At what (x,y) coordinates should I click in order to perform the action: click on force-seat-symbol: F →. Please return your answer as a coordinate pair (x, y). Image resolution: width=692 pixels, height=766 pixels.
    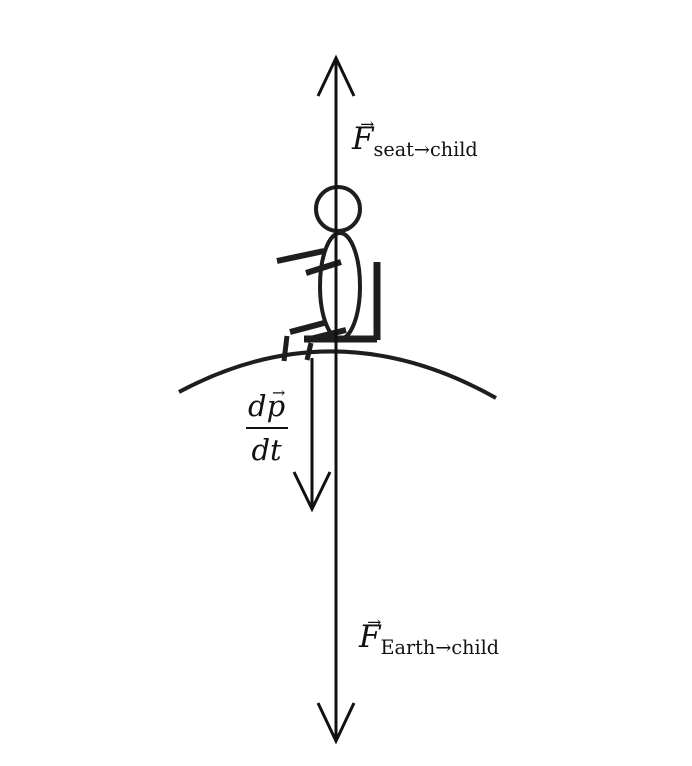
    Looking at the image, I should click on (363, 135).